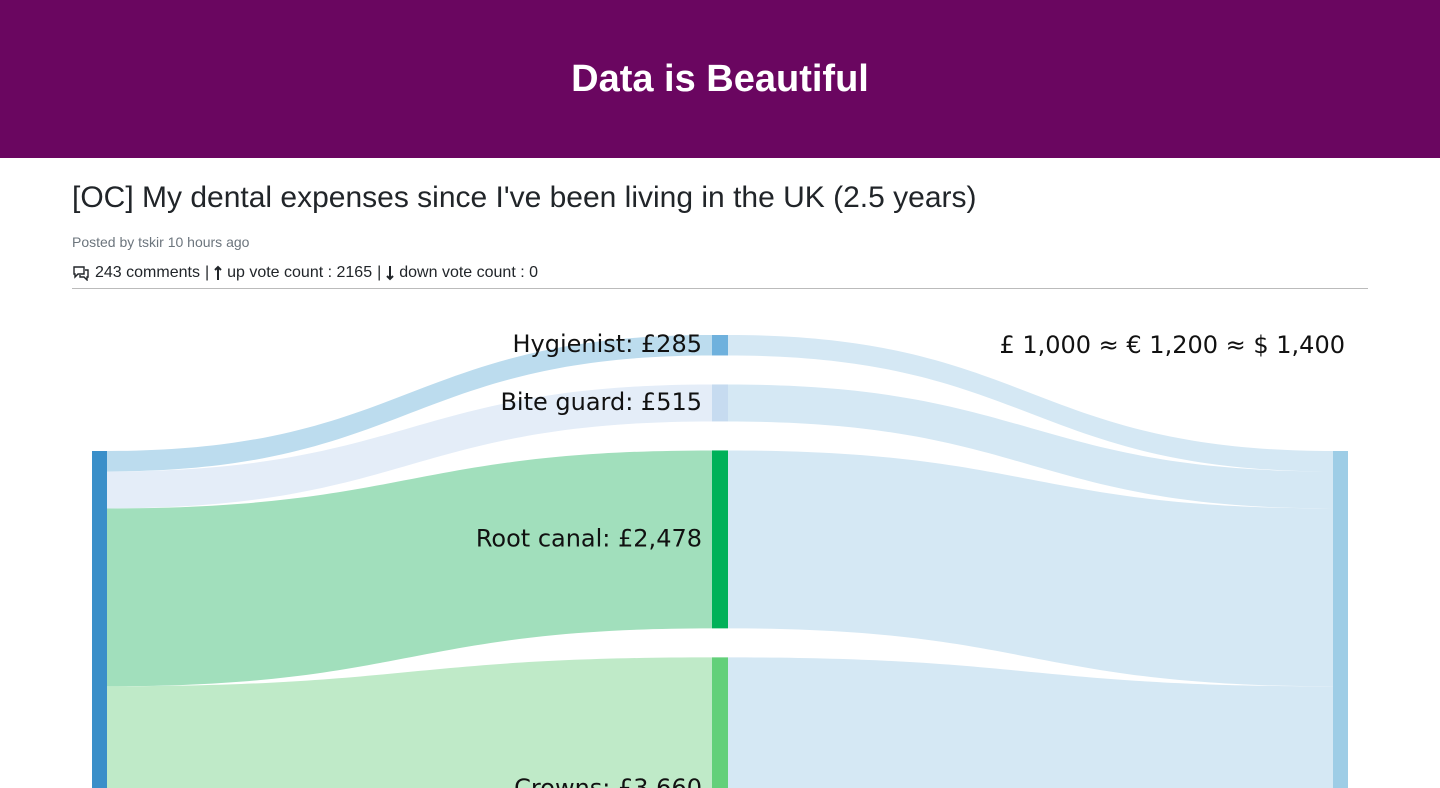  I want to click on byline: Posted by tskir 10 hours ago, so click(161, 242).